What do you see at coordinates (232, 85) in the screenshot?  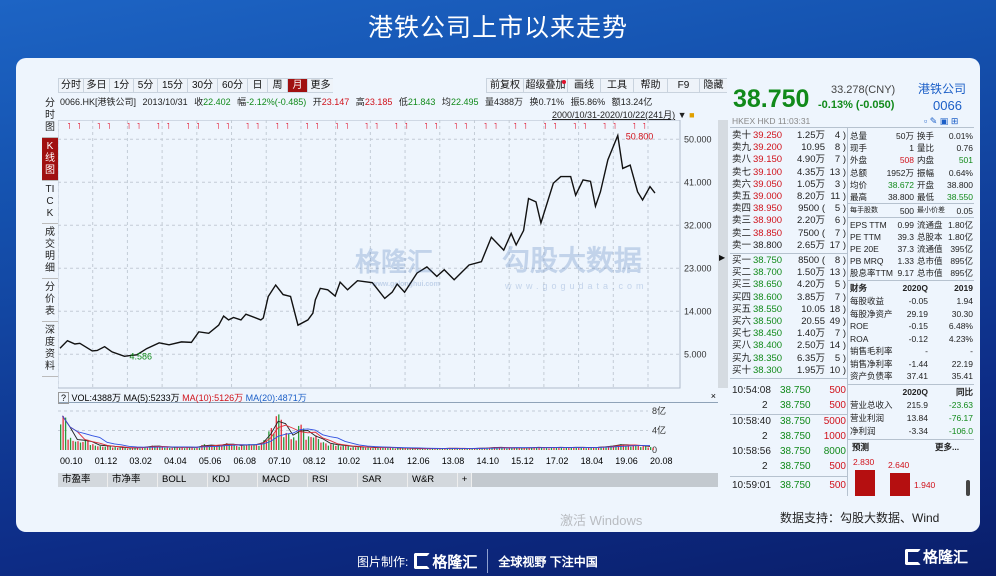 I see `tab-period-6: 60分` at bounding box center [232, 85].